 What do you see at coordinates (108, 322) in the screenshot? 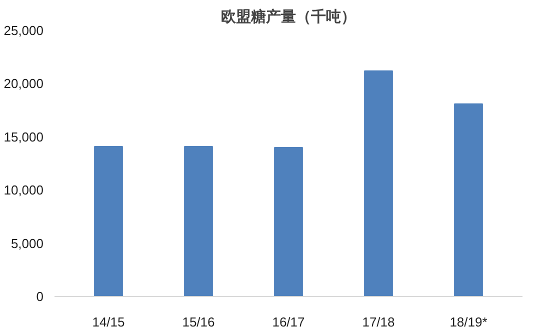
I see `x-tick-label: 14/15` at bounding box center [108, 322].